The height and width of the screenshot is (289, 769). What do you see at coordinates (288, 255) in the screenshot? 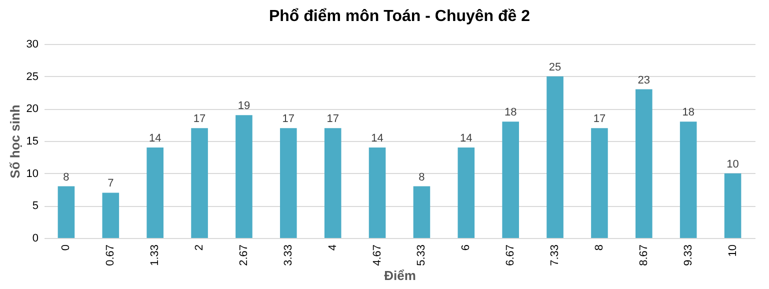
I see `x-tick-label: 3.33` at bounding box center [288, 255].